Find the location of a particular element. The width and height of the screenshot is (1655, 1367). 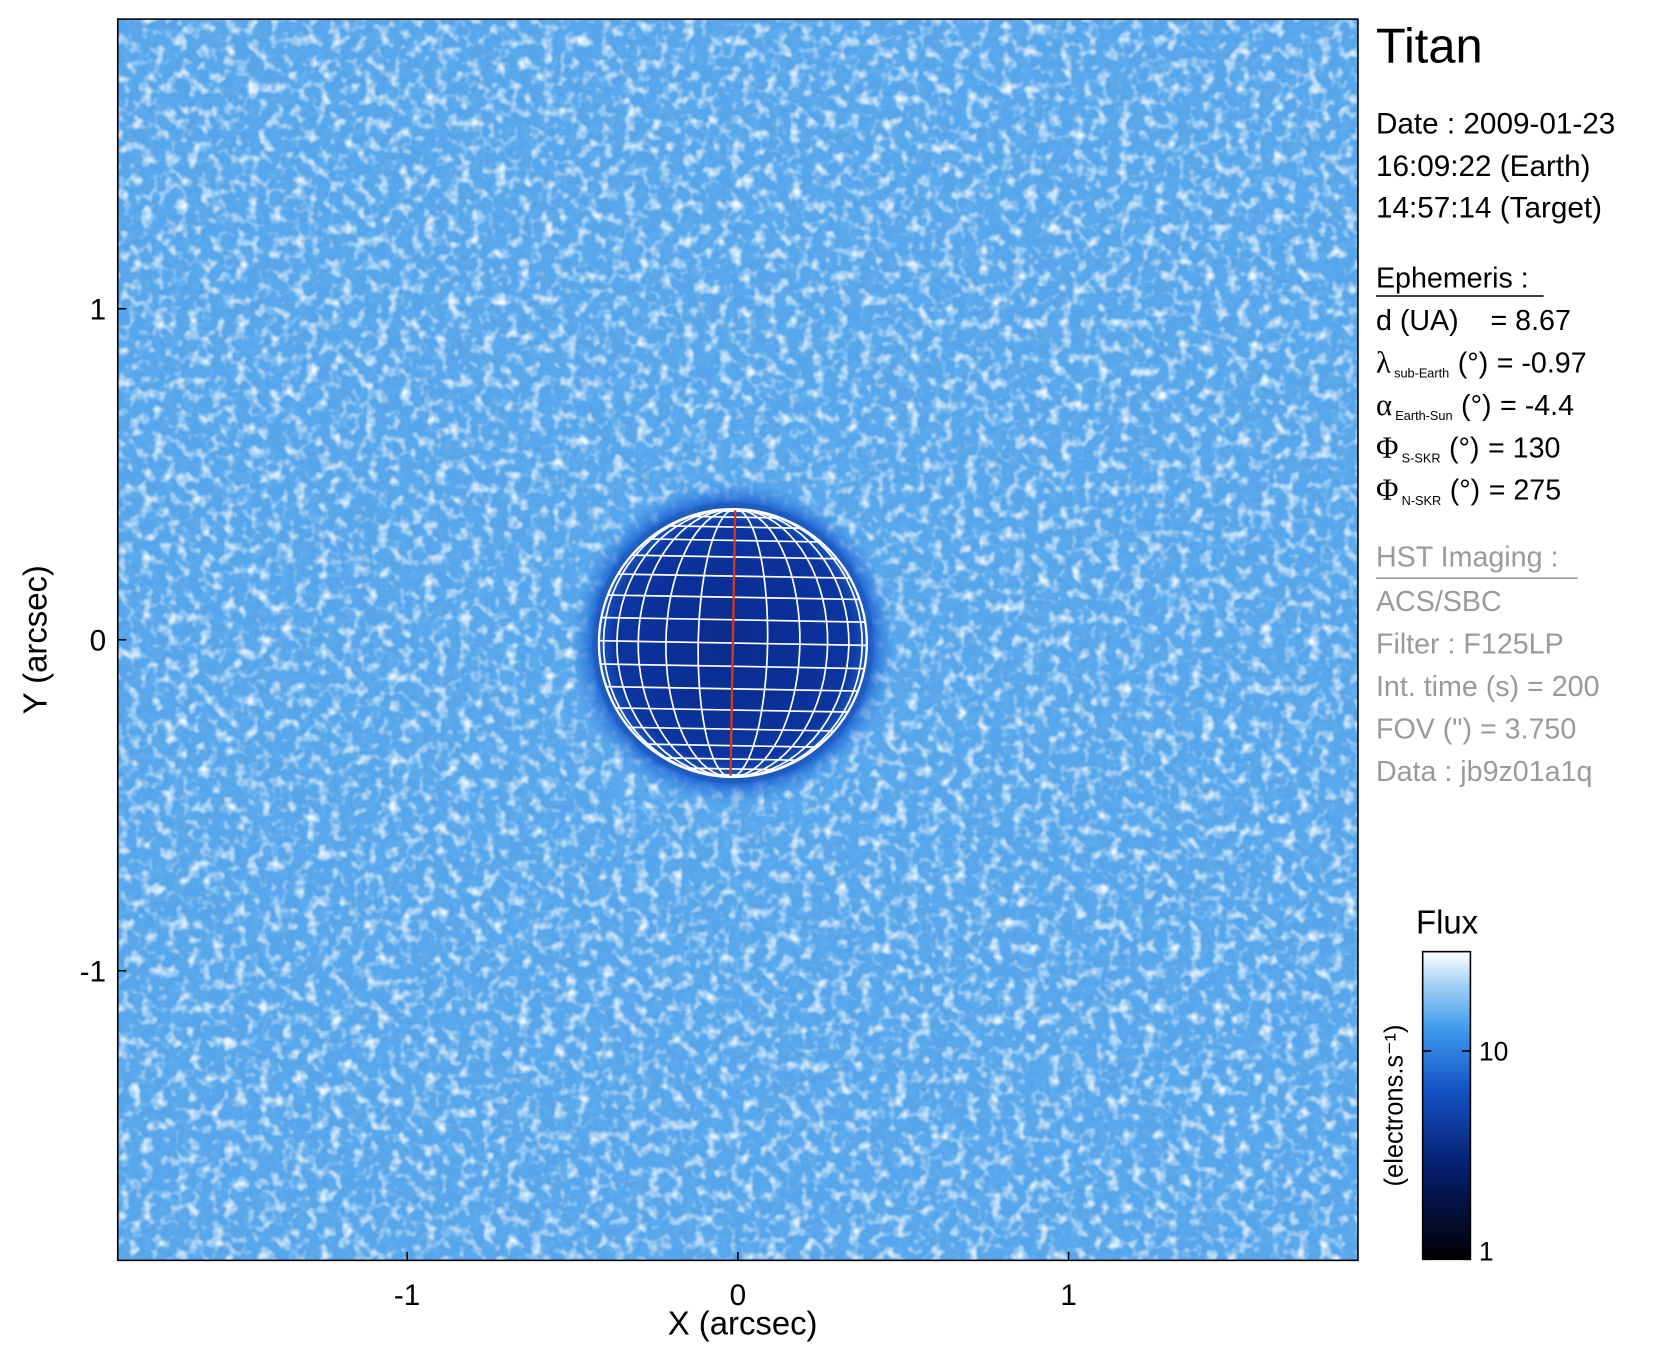

ephemeris-row: λ sub-Earth (°) = -0.97 is located at coordinates (1481, 362).